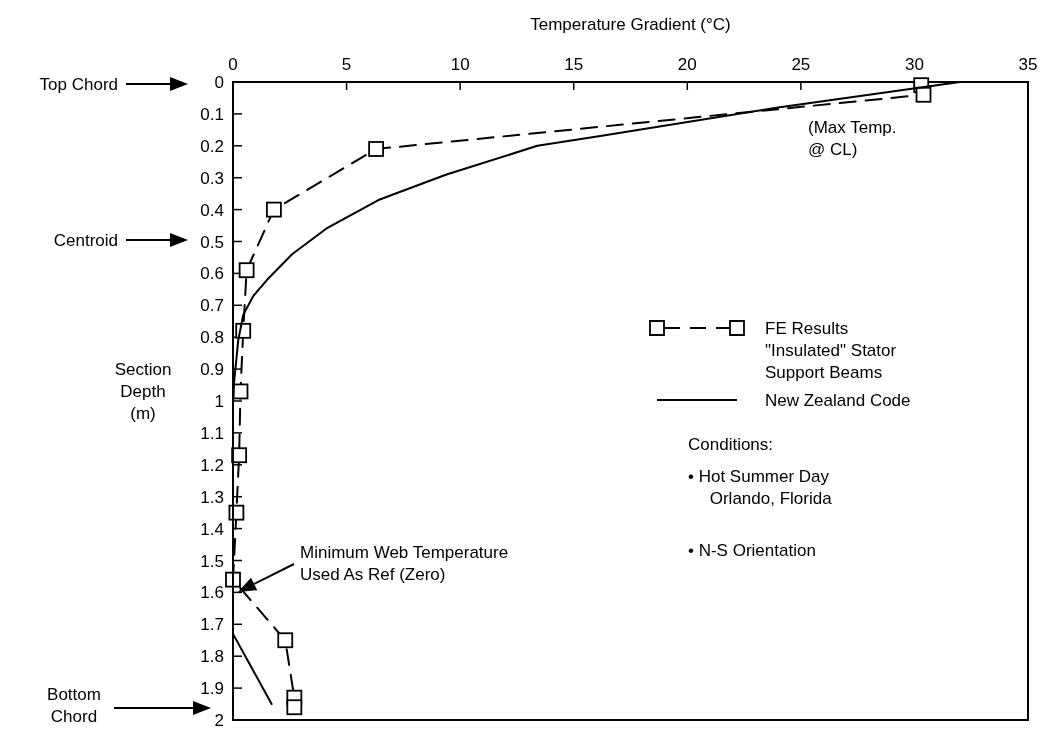 Image resolution: width=1054 pixels, height=738 pixels. Describe the element at coordinates (574, 64) in the screenshot. I see `x-tick-label: 15` at that location.